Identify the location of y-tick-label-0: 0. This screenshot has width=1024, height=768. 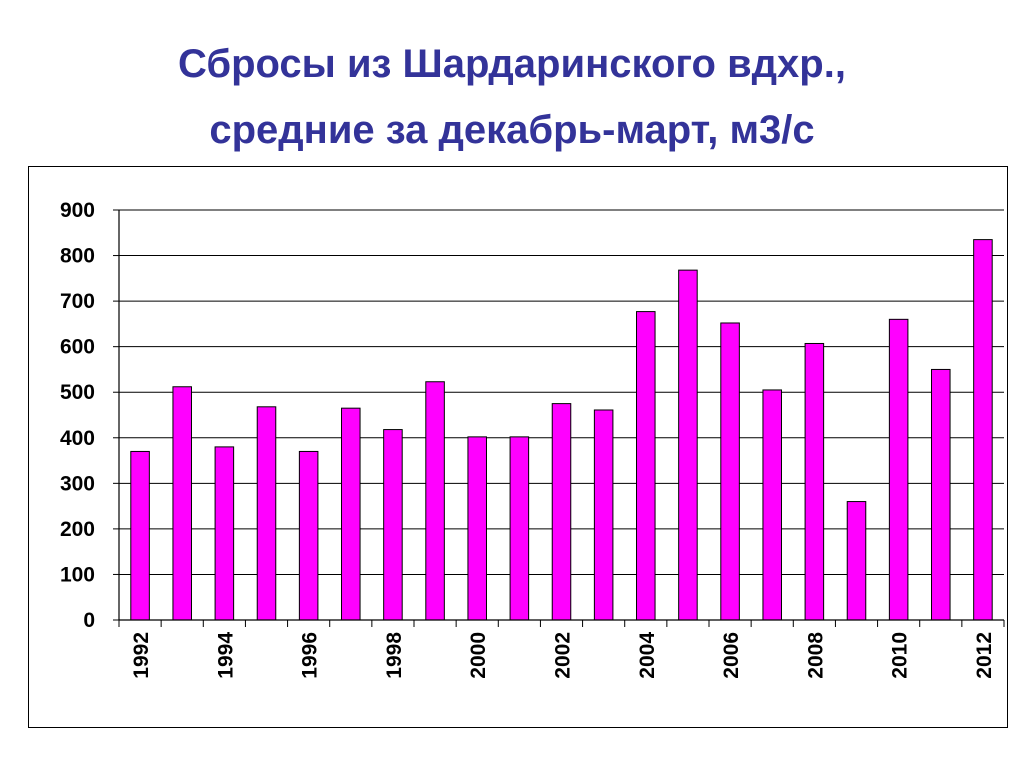
(89, 620).